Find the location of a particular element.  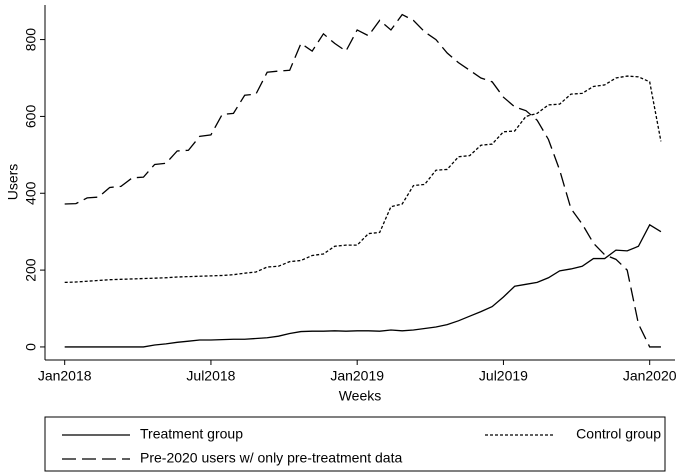

x-tick-label: Jan2019 is located at coordinates (357, 376).